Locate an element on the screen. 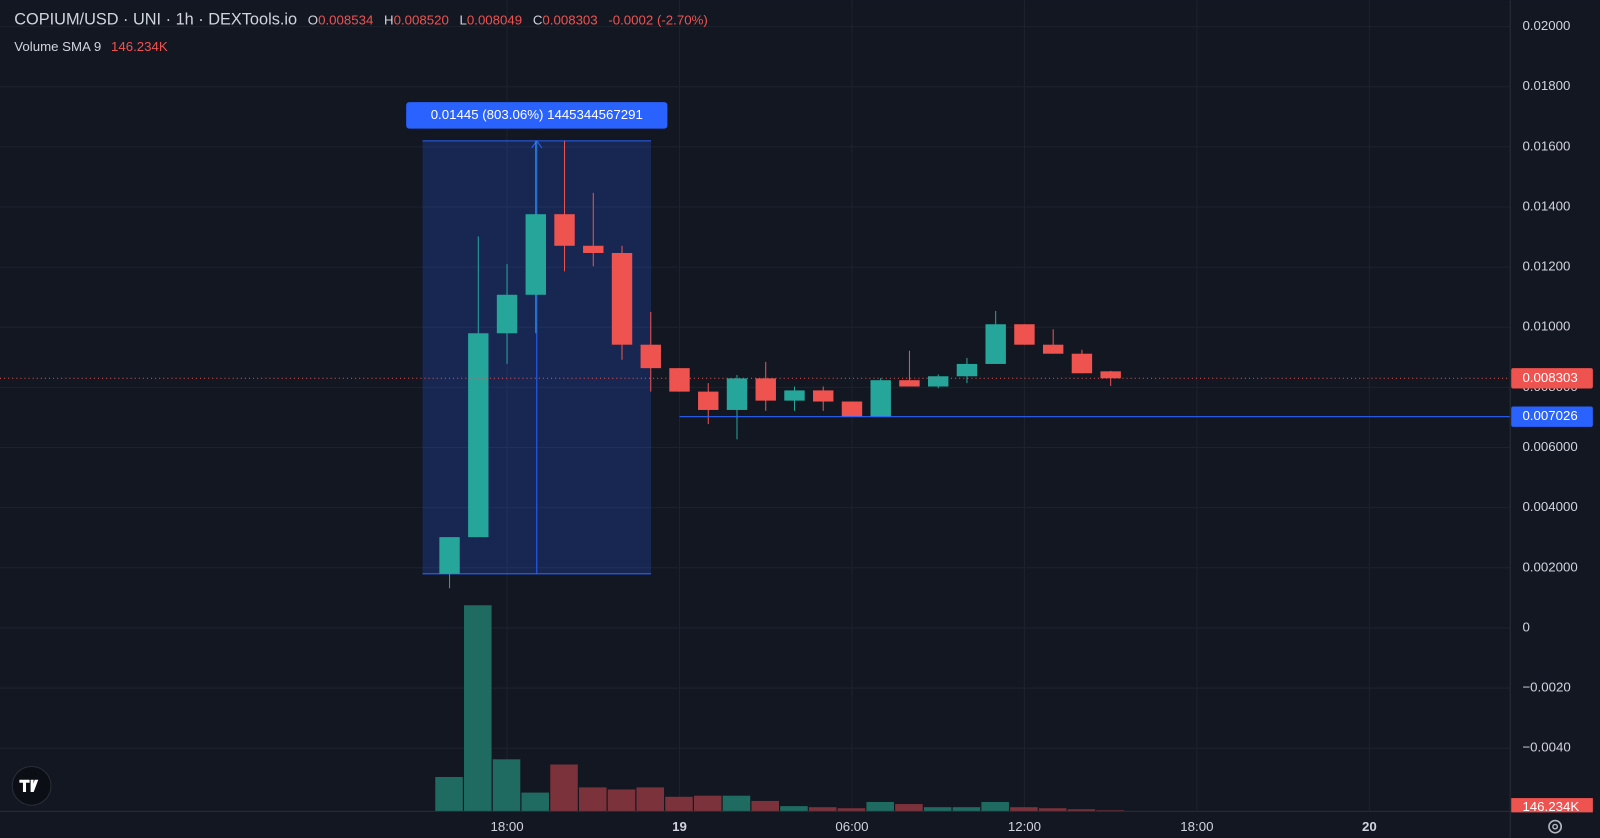 The height and width of the screenshot is (838, 1600). x-tick-label: 19 is located at coordinates (679, 826).